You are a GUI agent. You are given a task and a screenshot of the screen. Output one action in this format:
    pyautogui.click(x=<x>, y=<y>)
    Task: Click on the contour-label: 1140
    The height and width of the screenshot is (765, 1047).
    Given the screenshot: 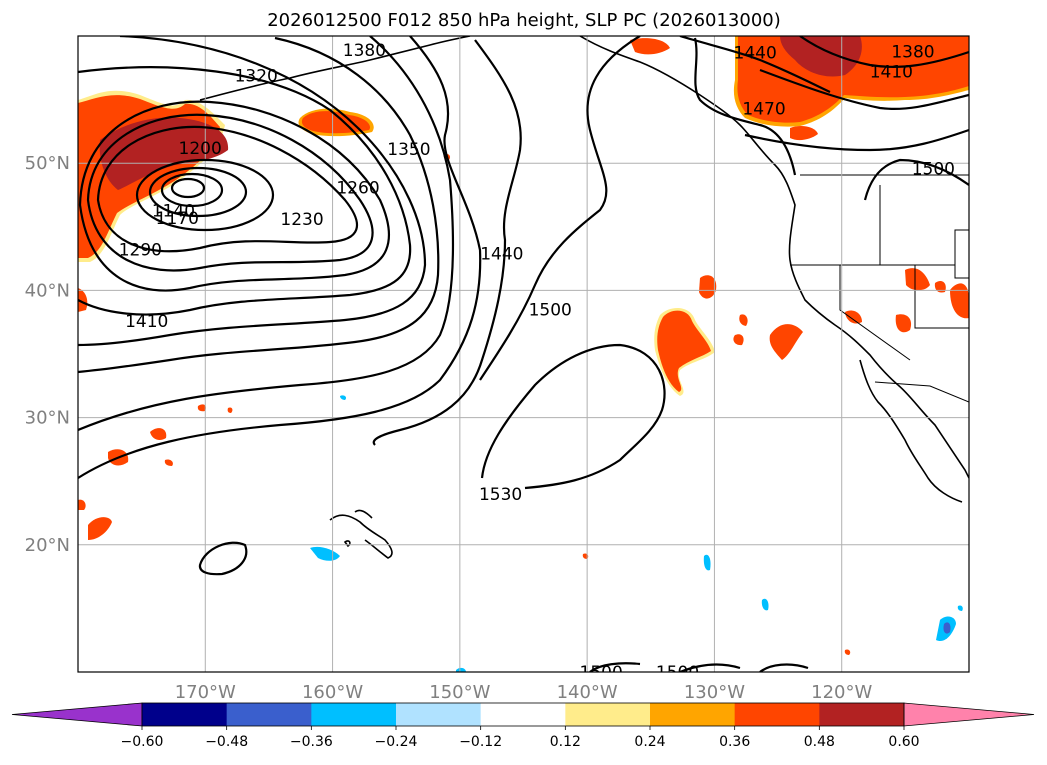 What is the action you would take?
    pyautogui.click(x=173, y=211)
    